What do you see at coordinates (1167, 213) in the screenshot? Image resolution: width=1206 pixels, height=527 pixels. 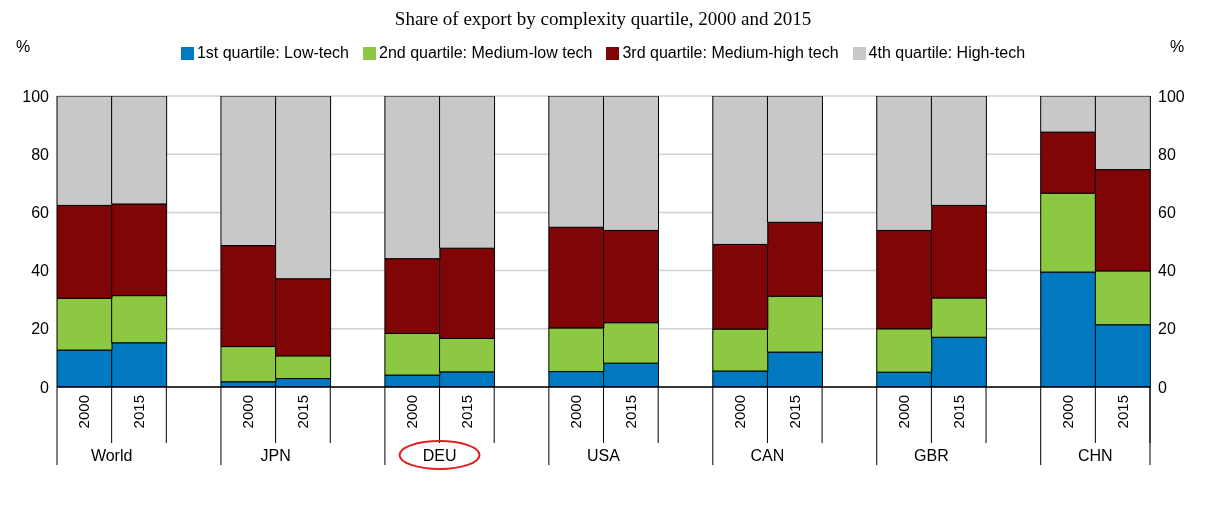 I see `y2-tick-label: 60` at bounding box center [1167, 213].